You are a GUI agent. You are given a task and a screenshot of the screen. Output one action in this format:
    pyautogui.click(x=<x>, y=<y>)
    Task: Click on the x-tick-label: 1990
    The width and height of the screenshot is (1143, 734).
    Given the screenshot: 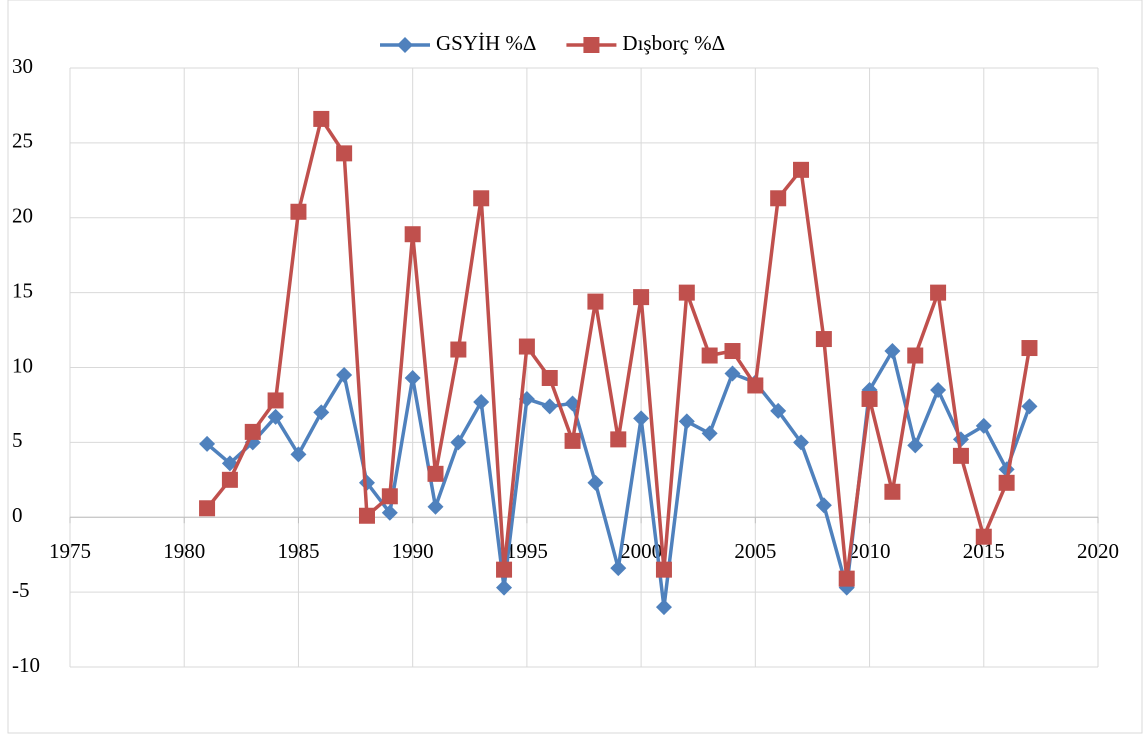 What is the action you would take?
    pyautogui.click(x=413, y=551)
    